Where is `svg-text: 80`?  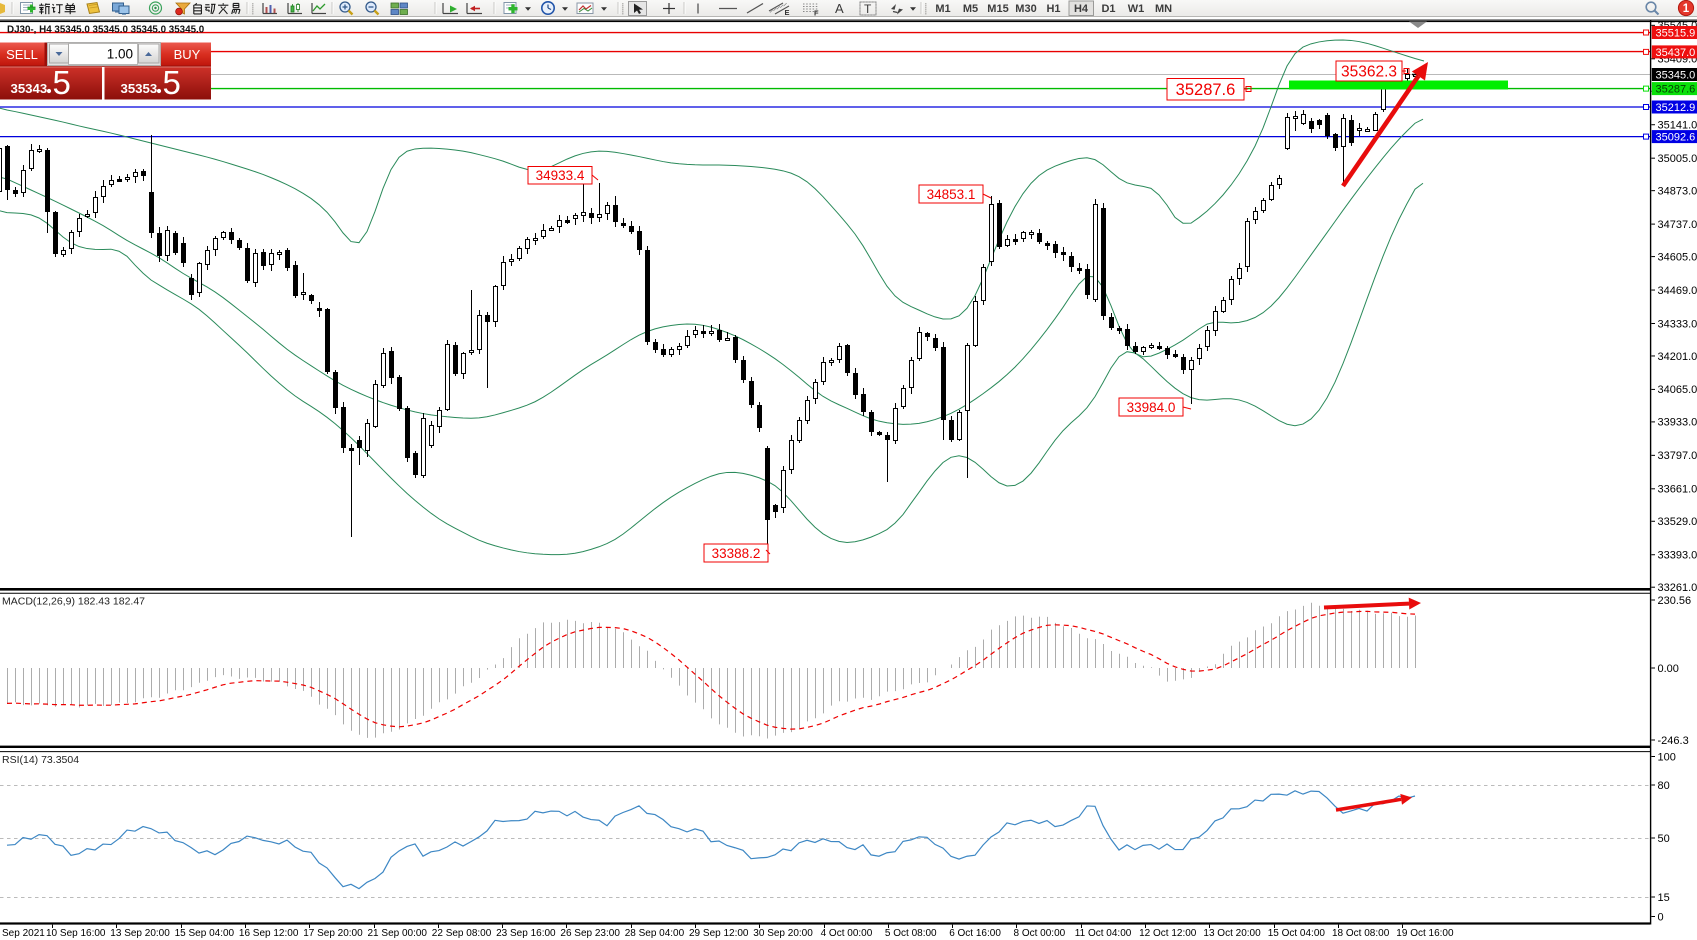
svg-text: 80 is located at coordinates (1664, 786).